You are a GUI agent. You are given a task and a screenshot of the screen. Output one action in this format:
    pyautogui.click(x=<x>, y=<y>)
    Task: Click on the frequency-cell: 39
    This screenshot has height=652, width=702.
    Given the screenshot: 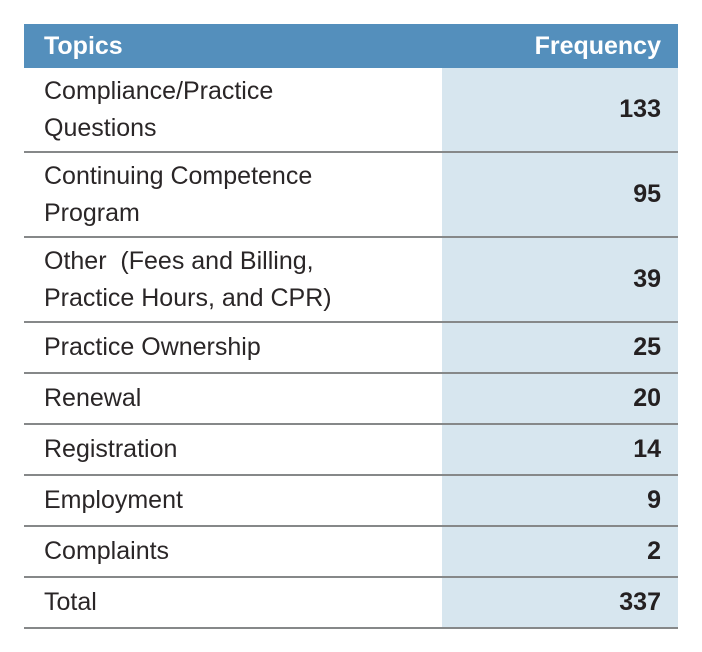 What is the action you would take?
    pyautogui.click(x=560, y=279)
    